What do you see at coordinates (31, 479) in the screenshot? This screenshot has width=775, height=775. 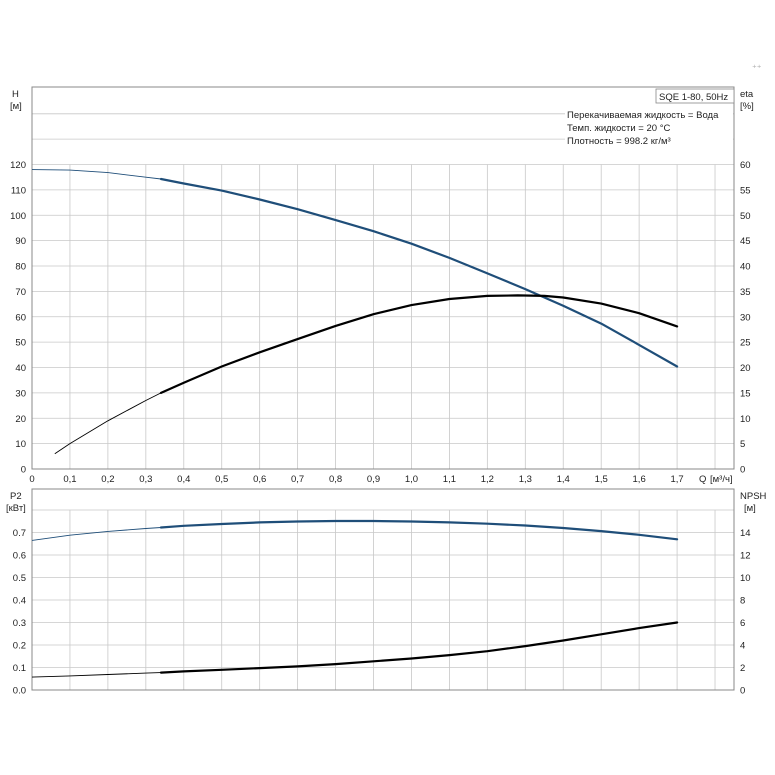 I see `x-tick-label: 0` at bounding box center [31, 479].